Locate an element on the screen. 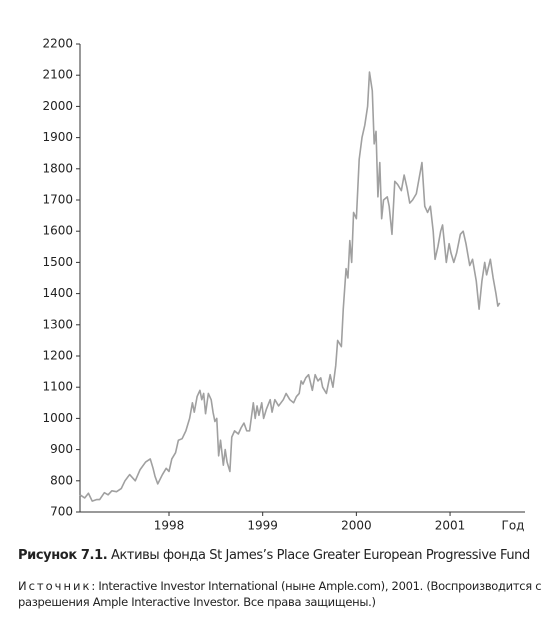  y-tick-label: 1400 is located at coordinates (57, 293).